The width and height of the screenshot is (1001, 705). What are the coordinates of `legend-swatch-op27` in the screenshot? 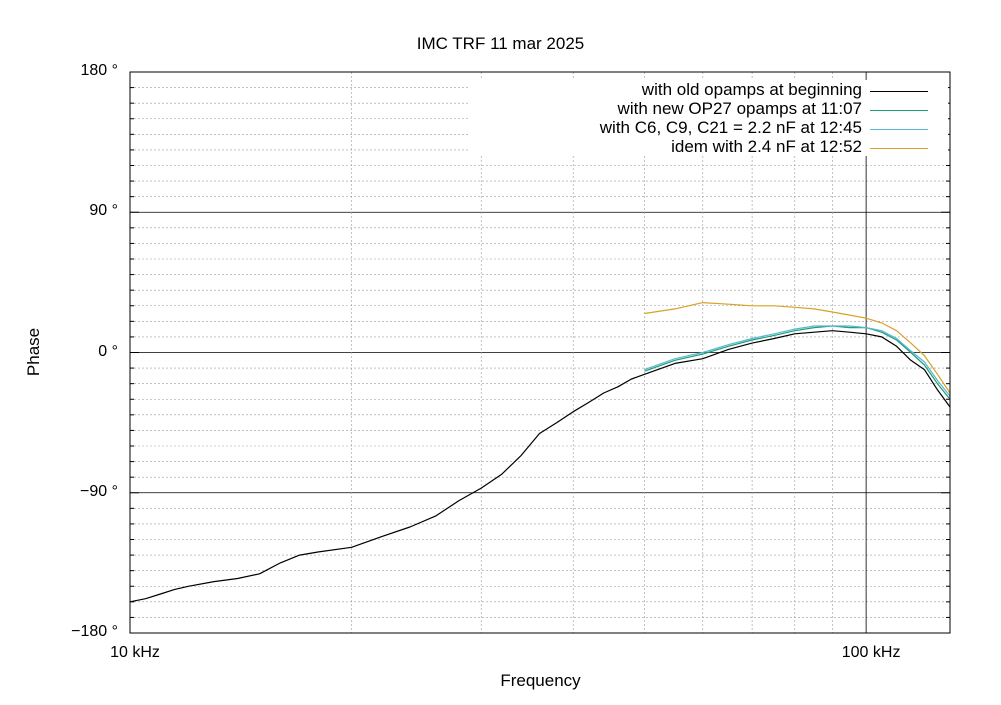 It's located at (899, 110).